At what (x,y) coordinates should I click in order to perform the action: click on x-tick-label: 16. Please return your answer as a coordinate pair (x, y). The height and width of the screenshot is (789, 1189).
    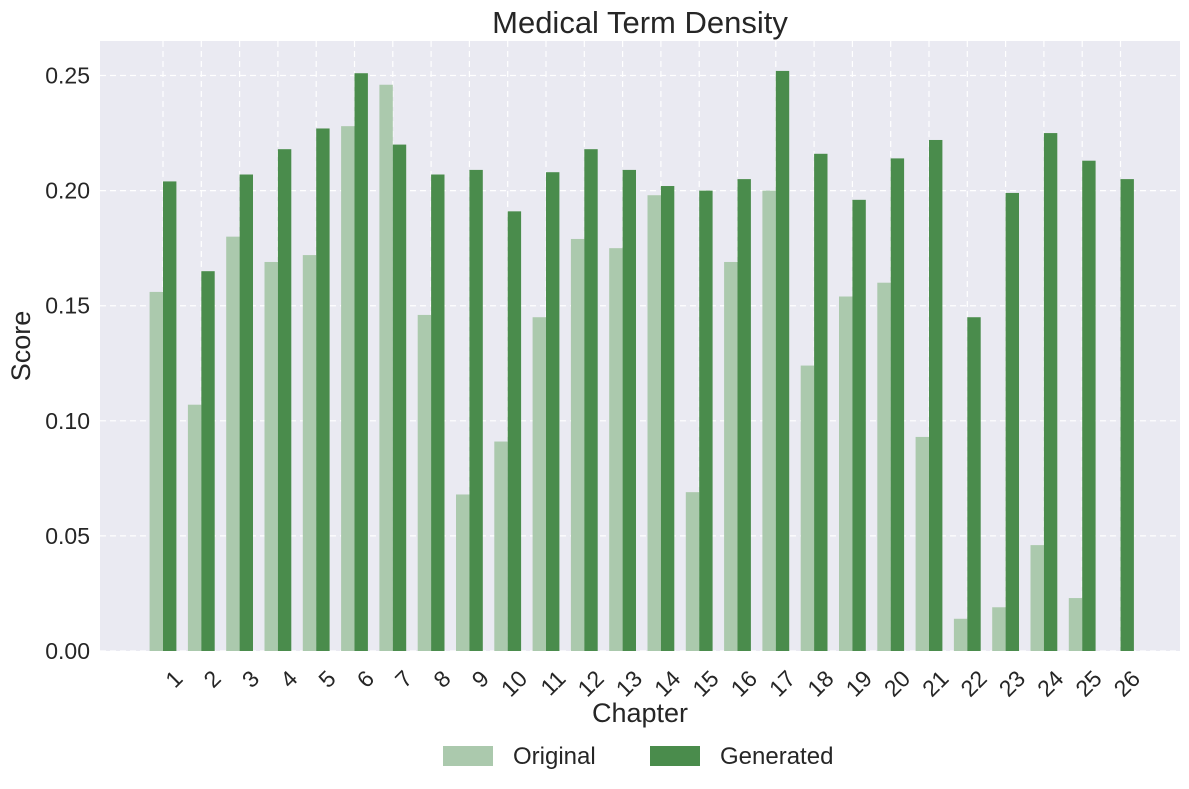
    Looking at the image, I should click on (744, 683).